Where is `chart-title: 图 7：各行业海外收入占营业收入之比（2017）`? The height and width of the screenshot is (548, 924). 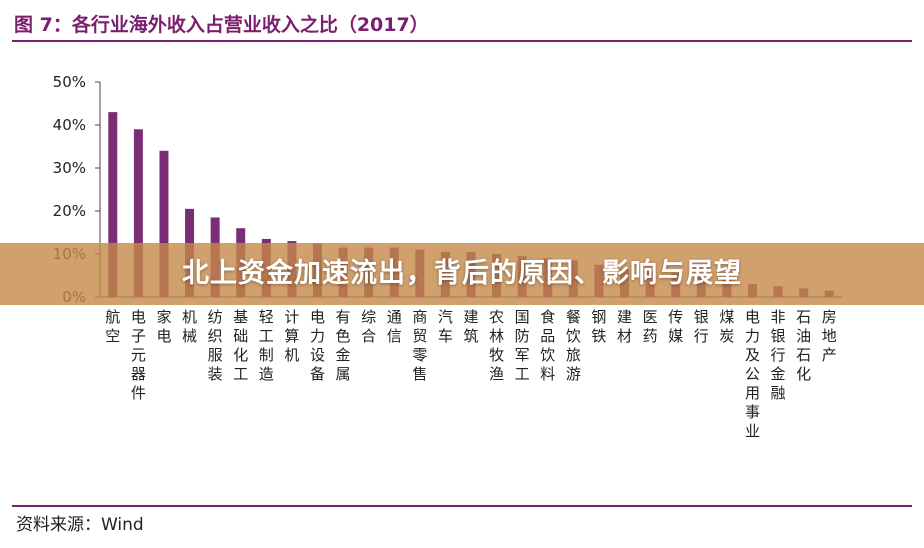 chart-title: 图 7：各行业海外收入占营业收入之比（2017） is located at coordinates (221, 25).